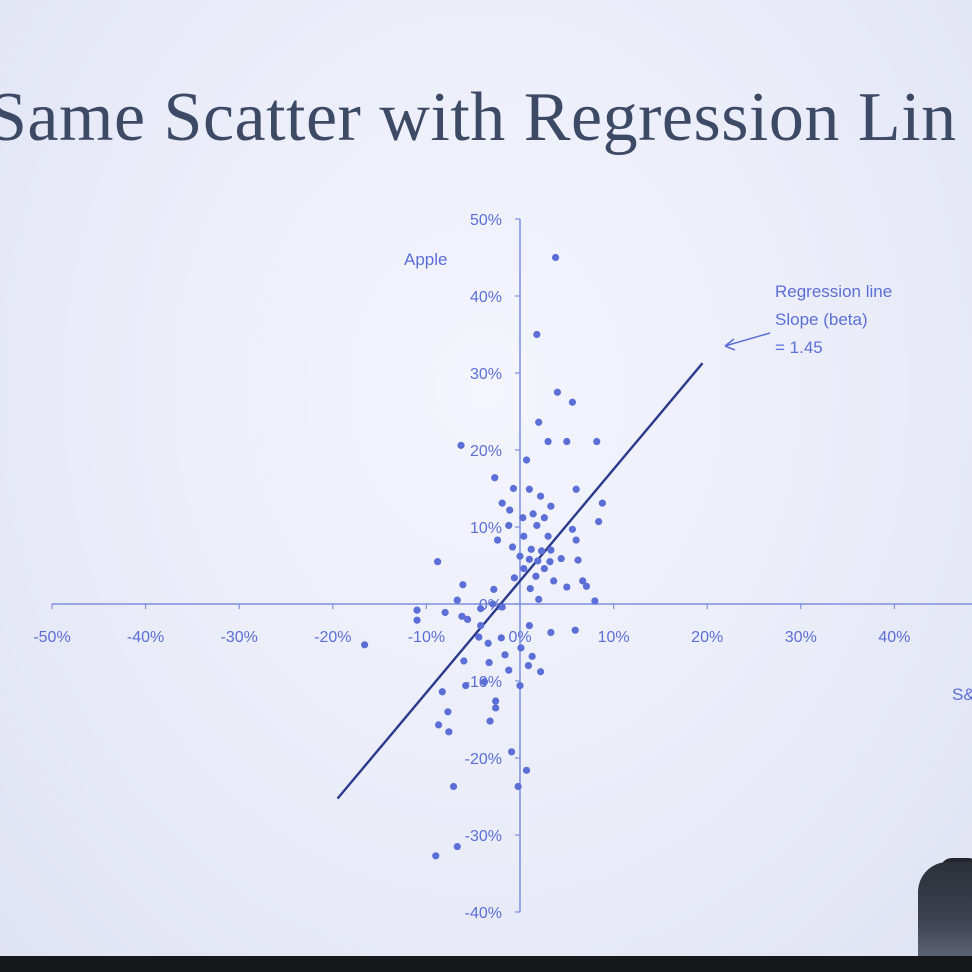 The image size is (972, 972). What do you see at coordinates (833, 291) in the screenshot?
I see `annotation-line-1: Regression line` at bounding box center [833, 291].